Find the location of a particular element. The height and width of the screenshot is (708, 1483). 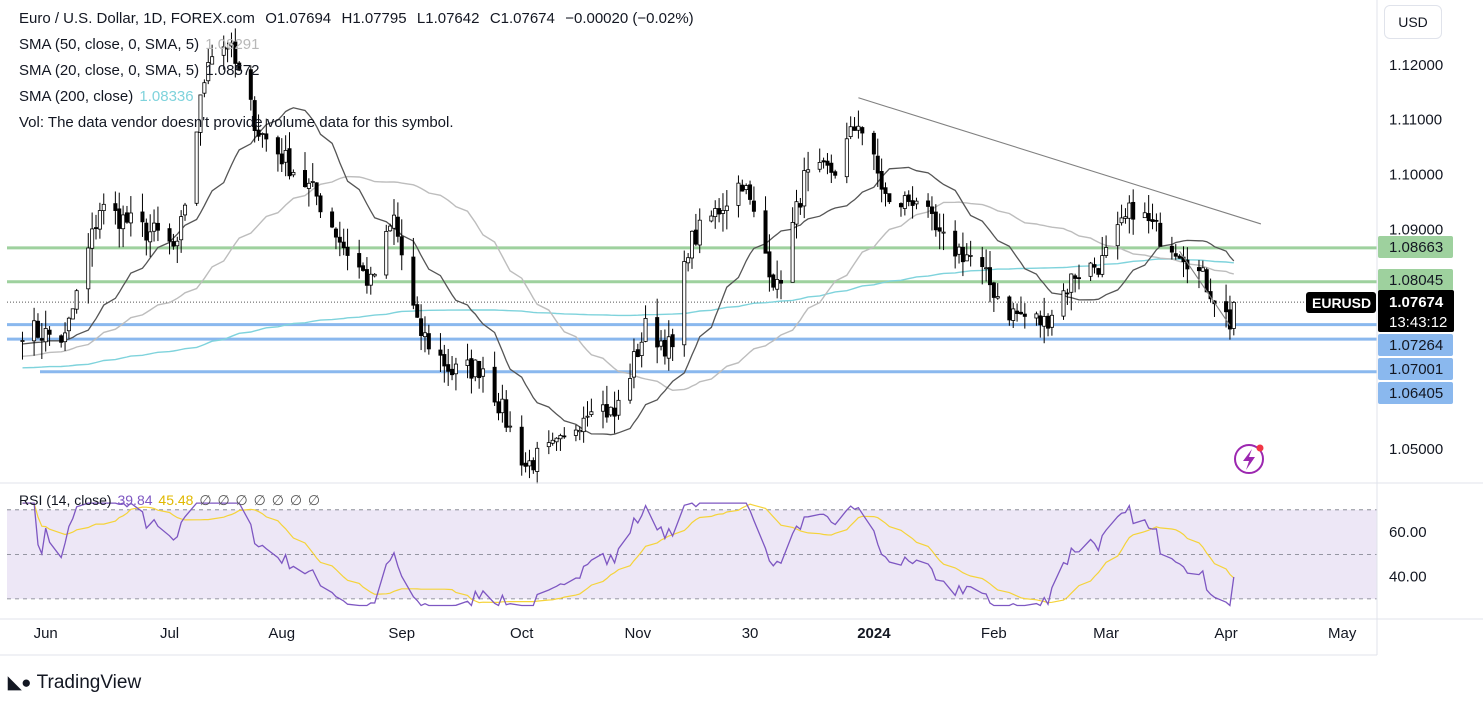

sma50-legend: SMA (50, close, 0, SMA, 5) 1.08291 is located at coordinates (140, 44).